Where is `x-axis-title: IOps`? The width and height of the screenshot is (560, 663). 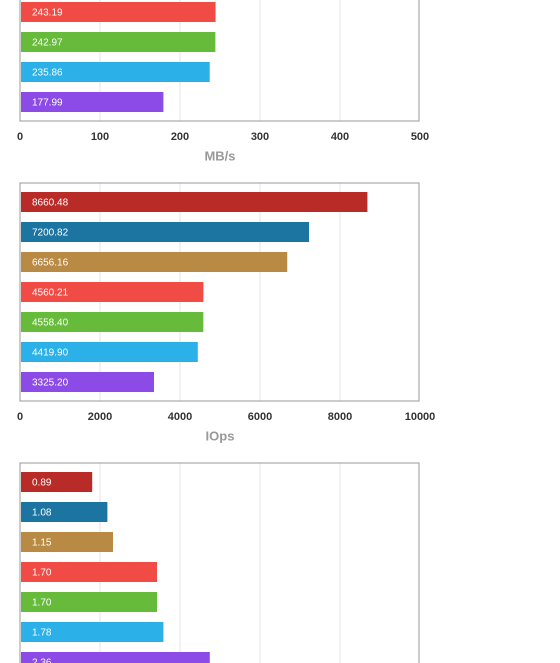
x-axis-title: IOps is located at coordinates (220, 435).